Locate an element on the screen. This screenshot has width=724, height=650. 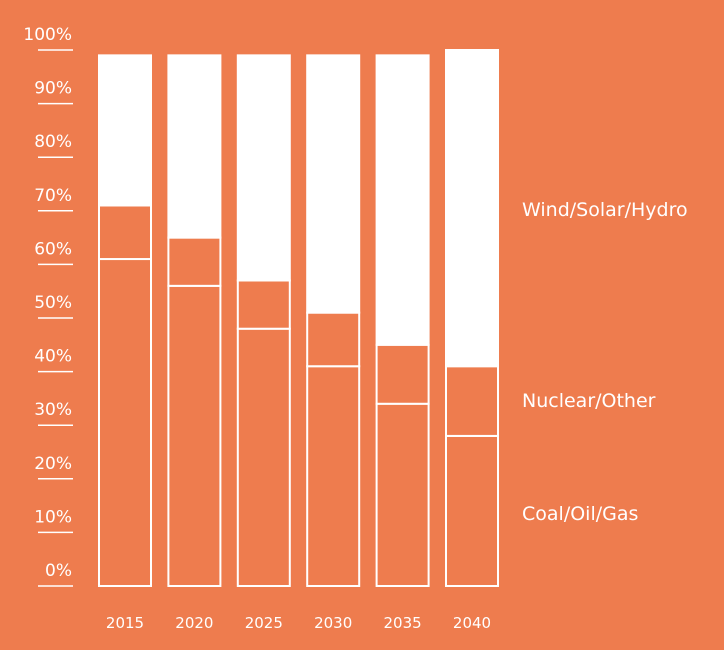
y-tick-label: 10% is located at coordinates (53, 517).